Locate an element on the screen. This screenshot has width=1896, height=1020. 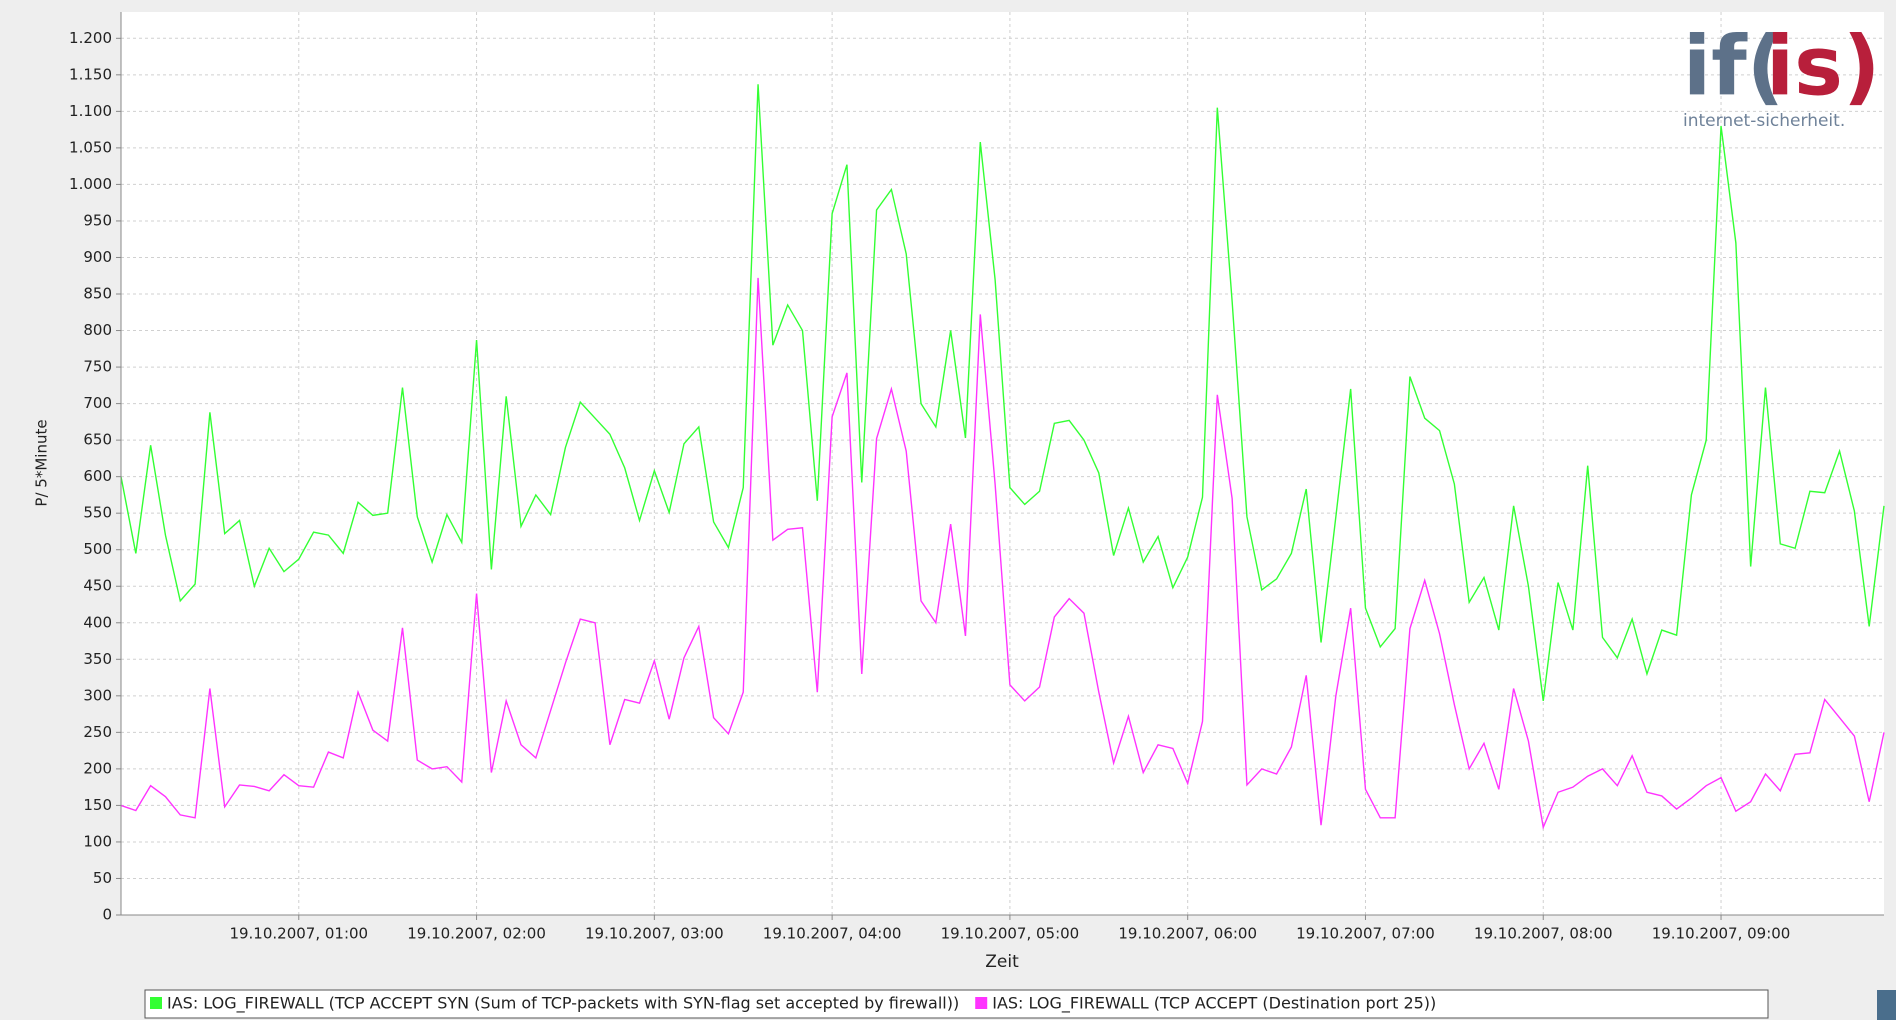
legend is located at coordinates (956, 1004).